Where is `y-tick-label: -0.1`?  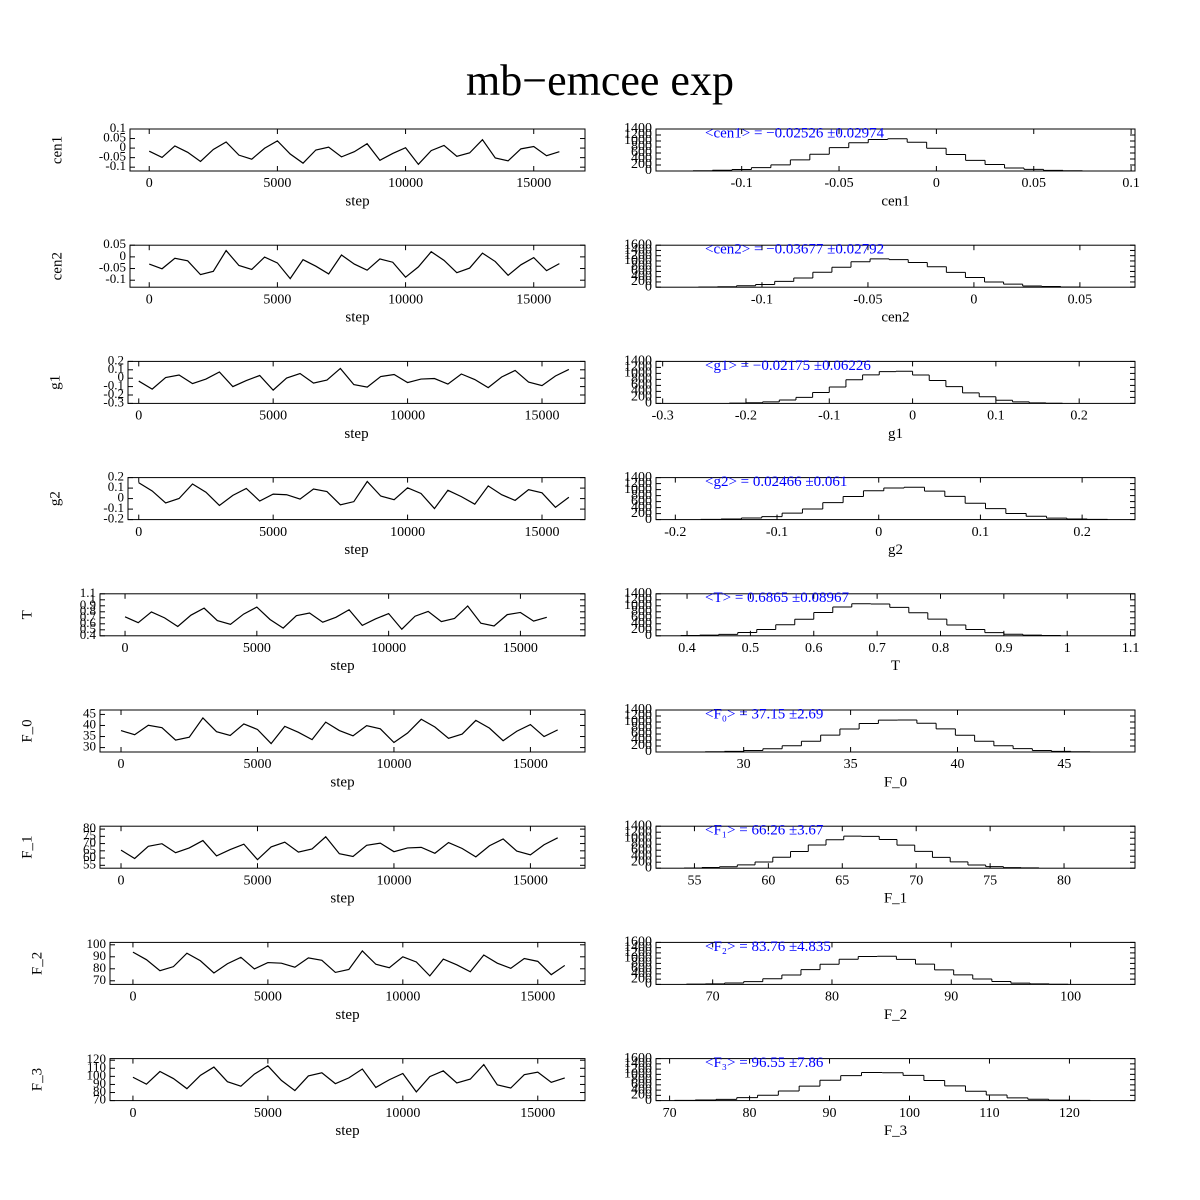 y-tick-label: -0.1 is located at coordinates (113, 385).